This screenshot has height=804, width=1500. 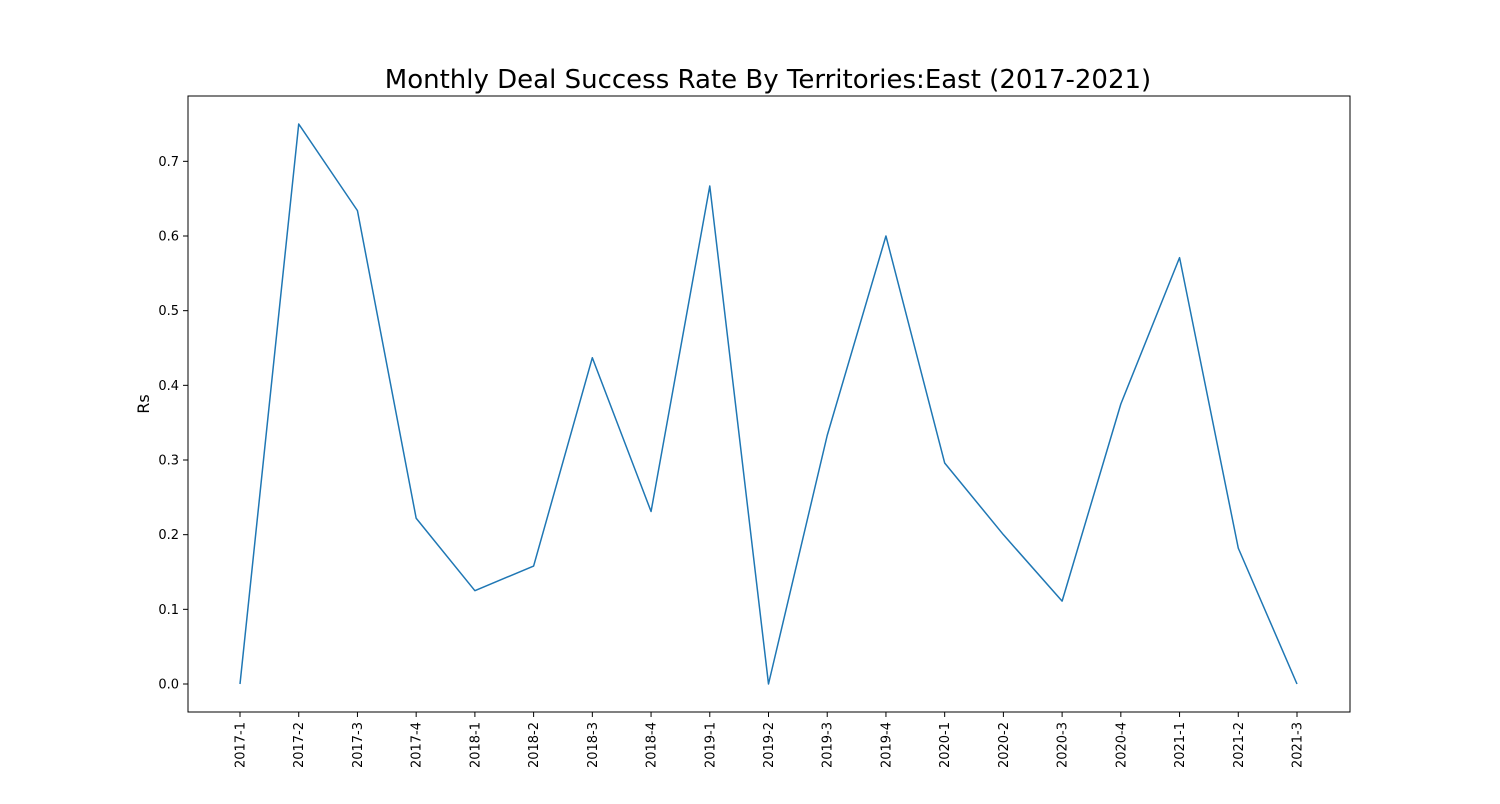 I want to click on y-tick-label: 0.2, so click(x=168, y=535).